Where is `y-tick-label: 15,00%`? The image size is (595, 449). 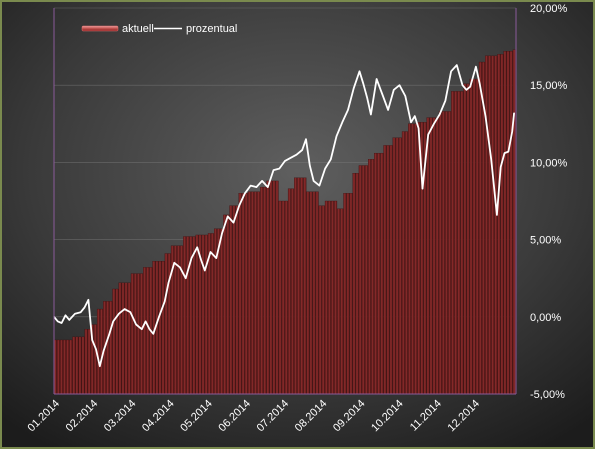
y-tick-label: 15,00% is located at coordinates (549, 86).